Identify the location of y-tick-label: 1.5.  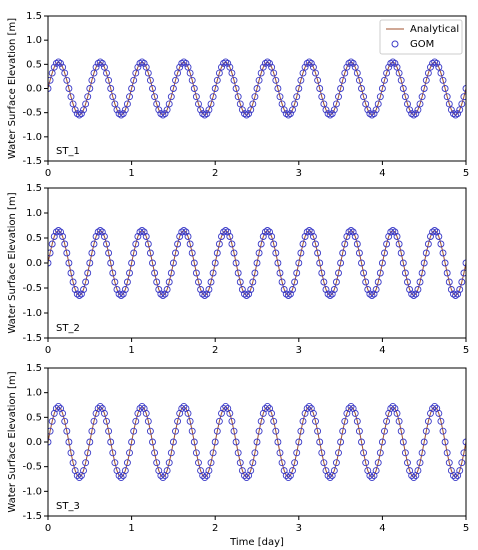
(34, 368).